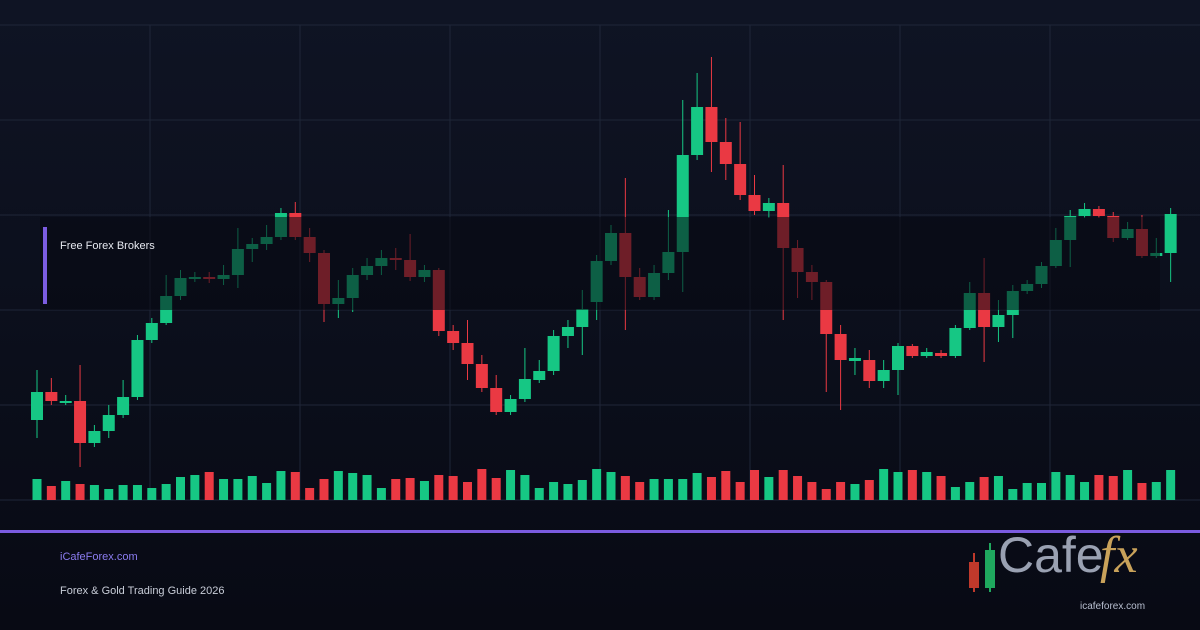  Describe the element at coordinates (600, 263) in the screenshot. I see `banner-overlay` at that location.